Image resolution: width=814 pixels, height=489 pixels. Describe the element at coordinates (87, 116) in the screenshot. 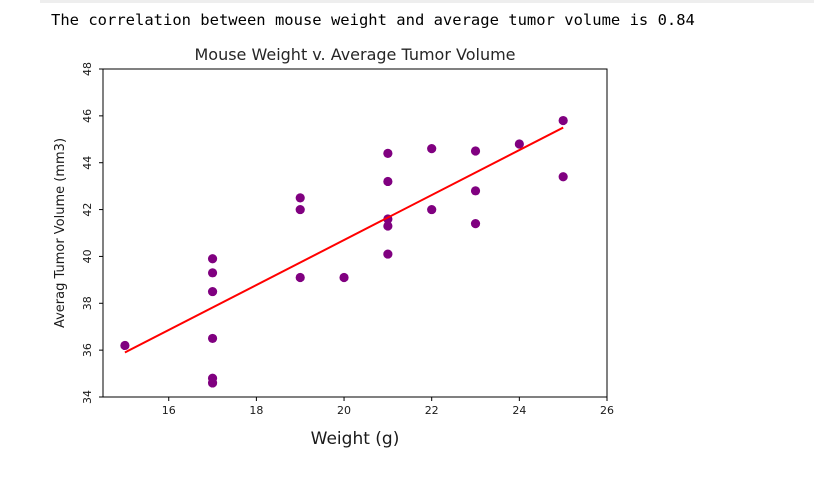

I see `y-tick-label: 46` at that location.